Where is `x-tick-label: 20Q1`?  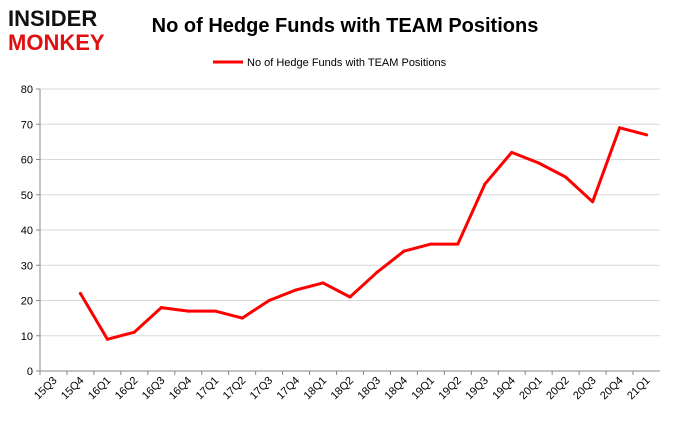
x-tick-label: 20Q1 is located at coordinates (531, 389).